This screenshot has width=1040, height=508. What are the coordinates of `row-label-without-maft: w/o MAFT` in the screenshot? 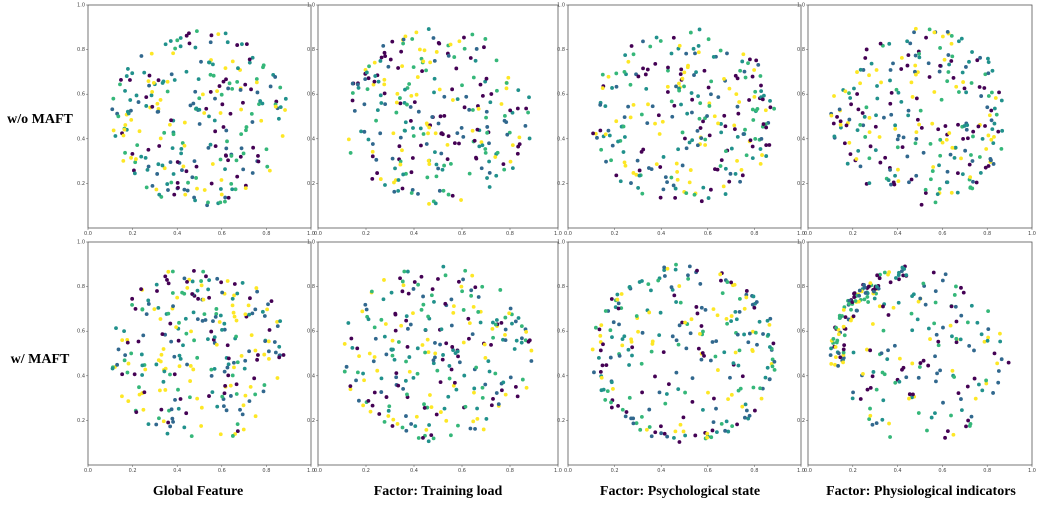 It's located at (40, 119).